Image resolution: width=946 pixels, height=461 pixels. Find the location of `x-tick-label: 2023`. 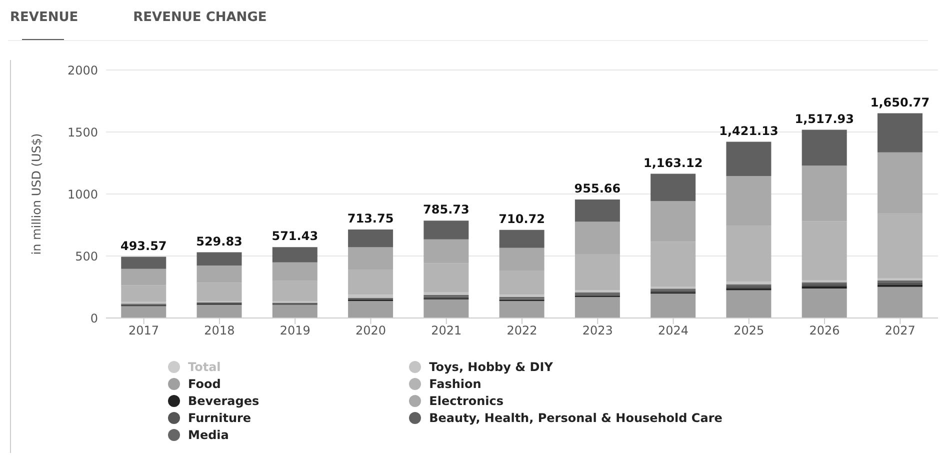

x-tick-label: 2023 is located at coordinates (597, 331).